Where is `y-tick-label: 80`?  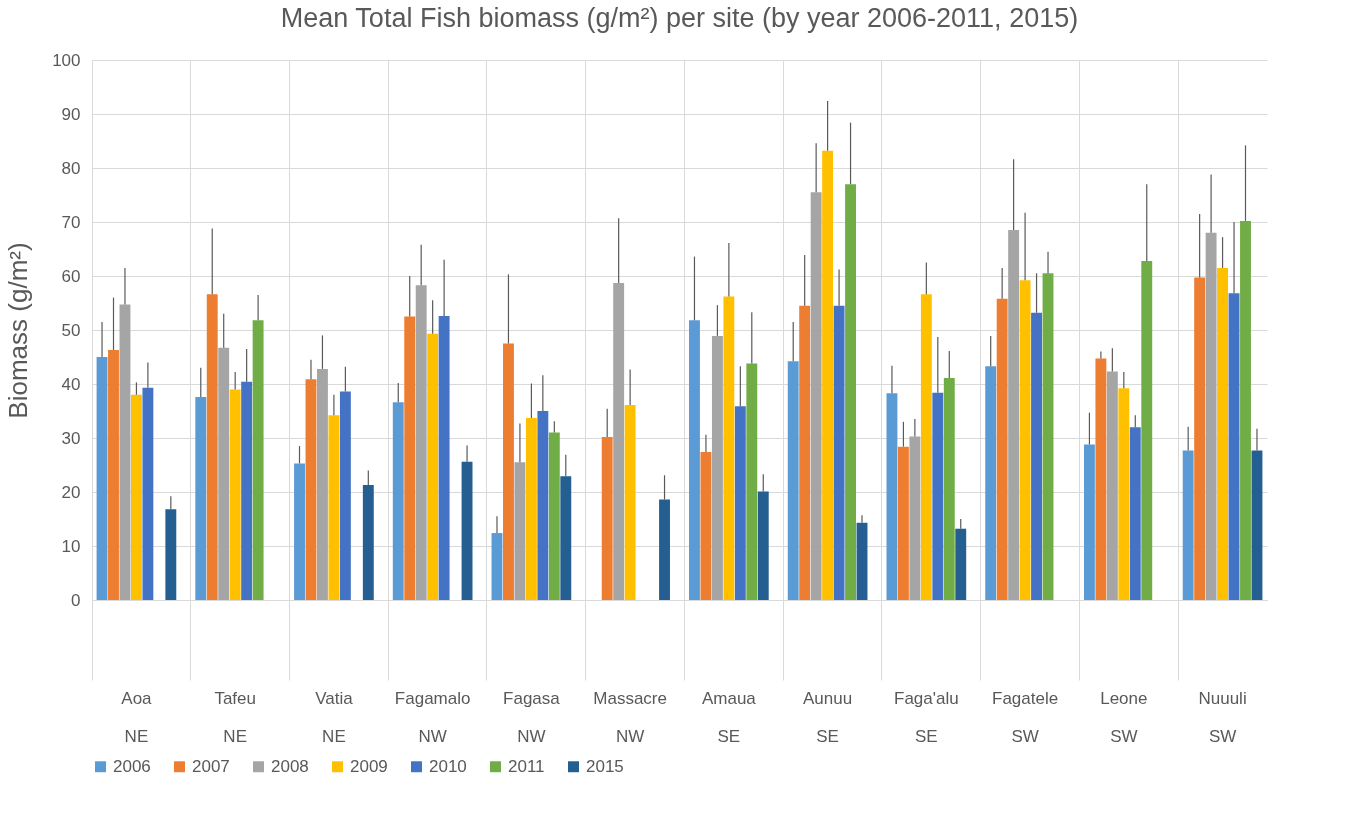 y-tick-label: 80 is located at coordinates (71, 168).